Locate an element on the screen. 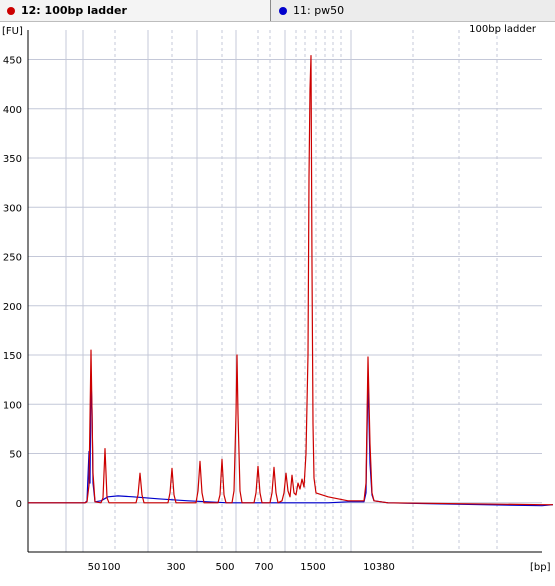  tab-100bp-ladder: 12: 100bp ladder is located at coordinates (135, 10).